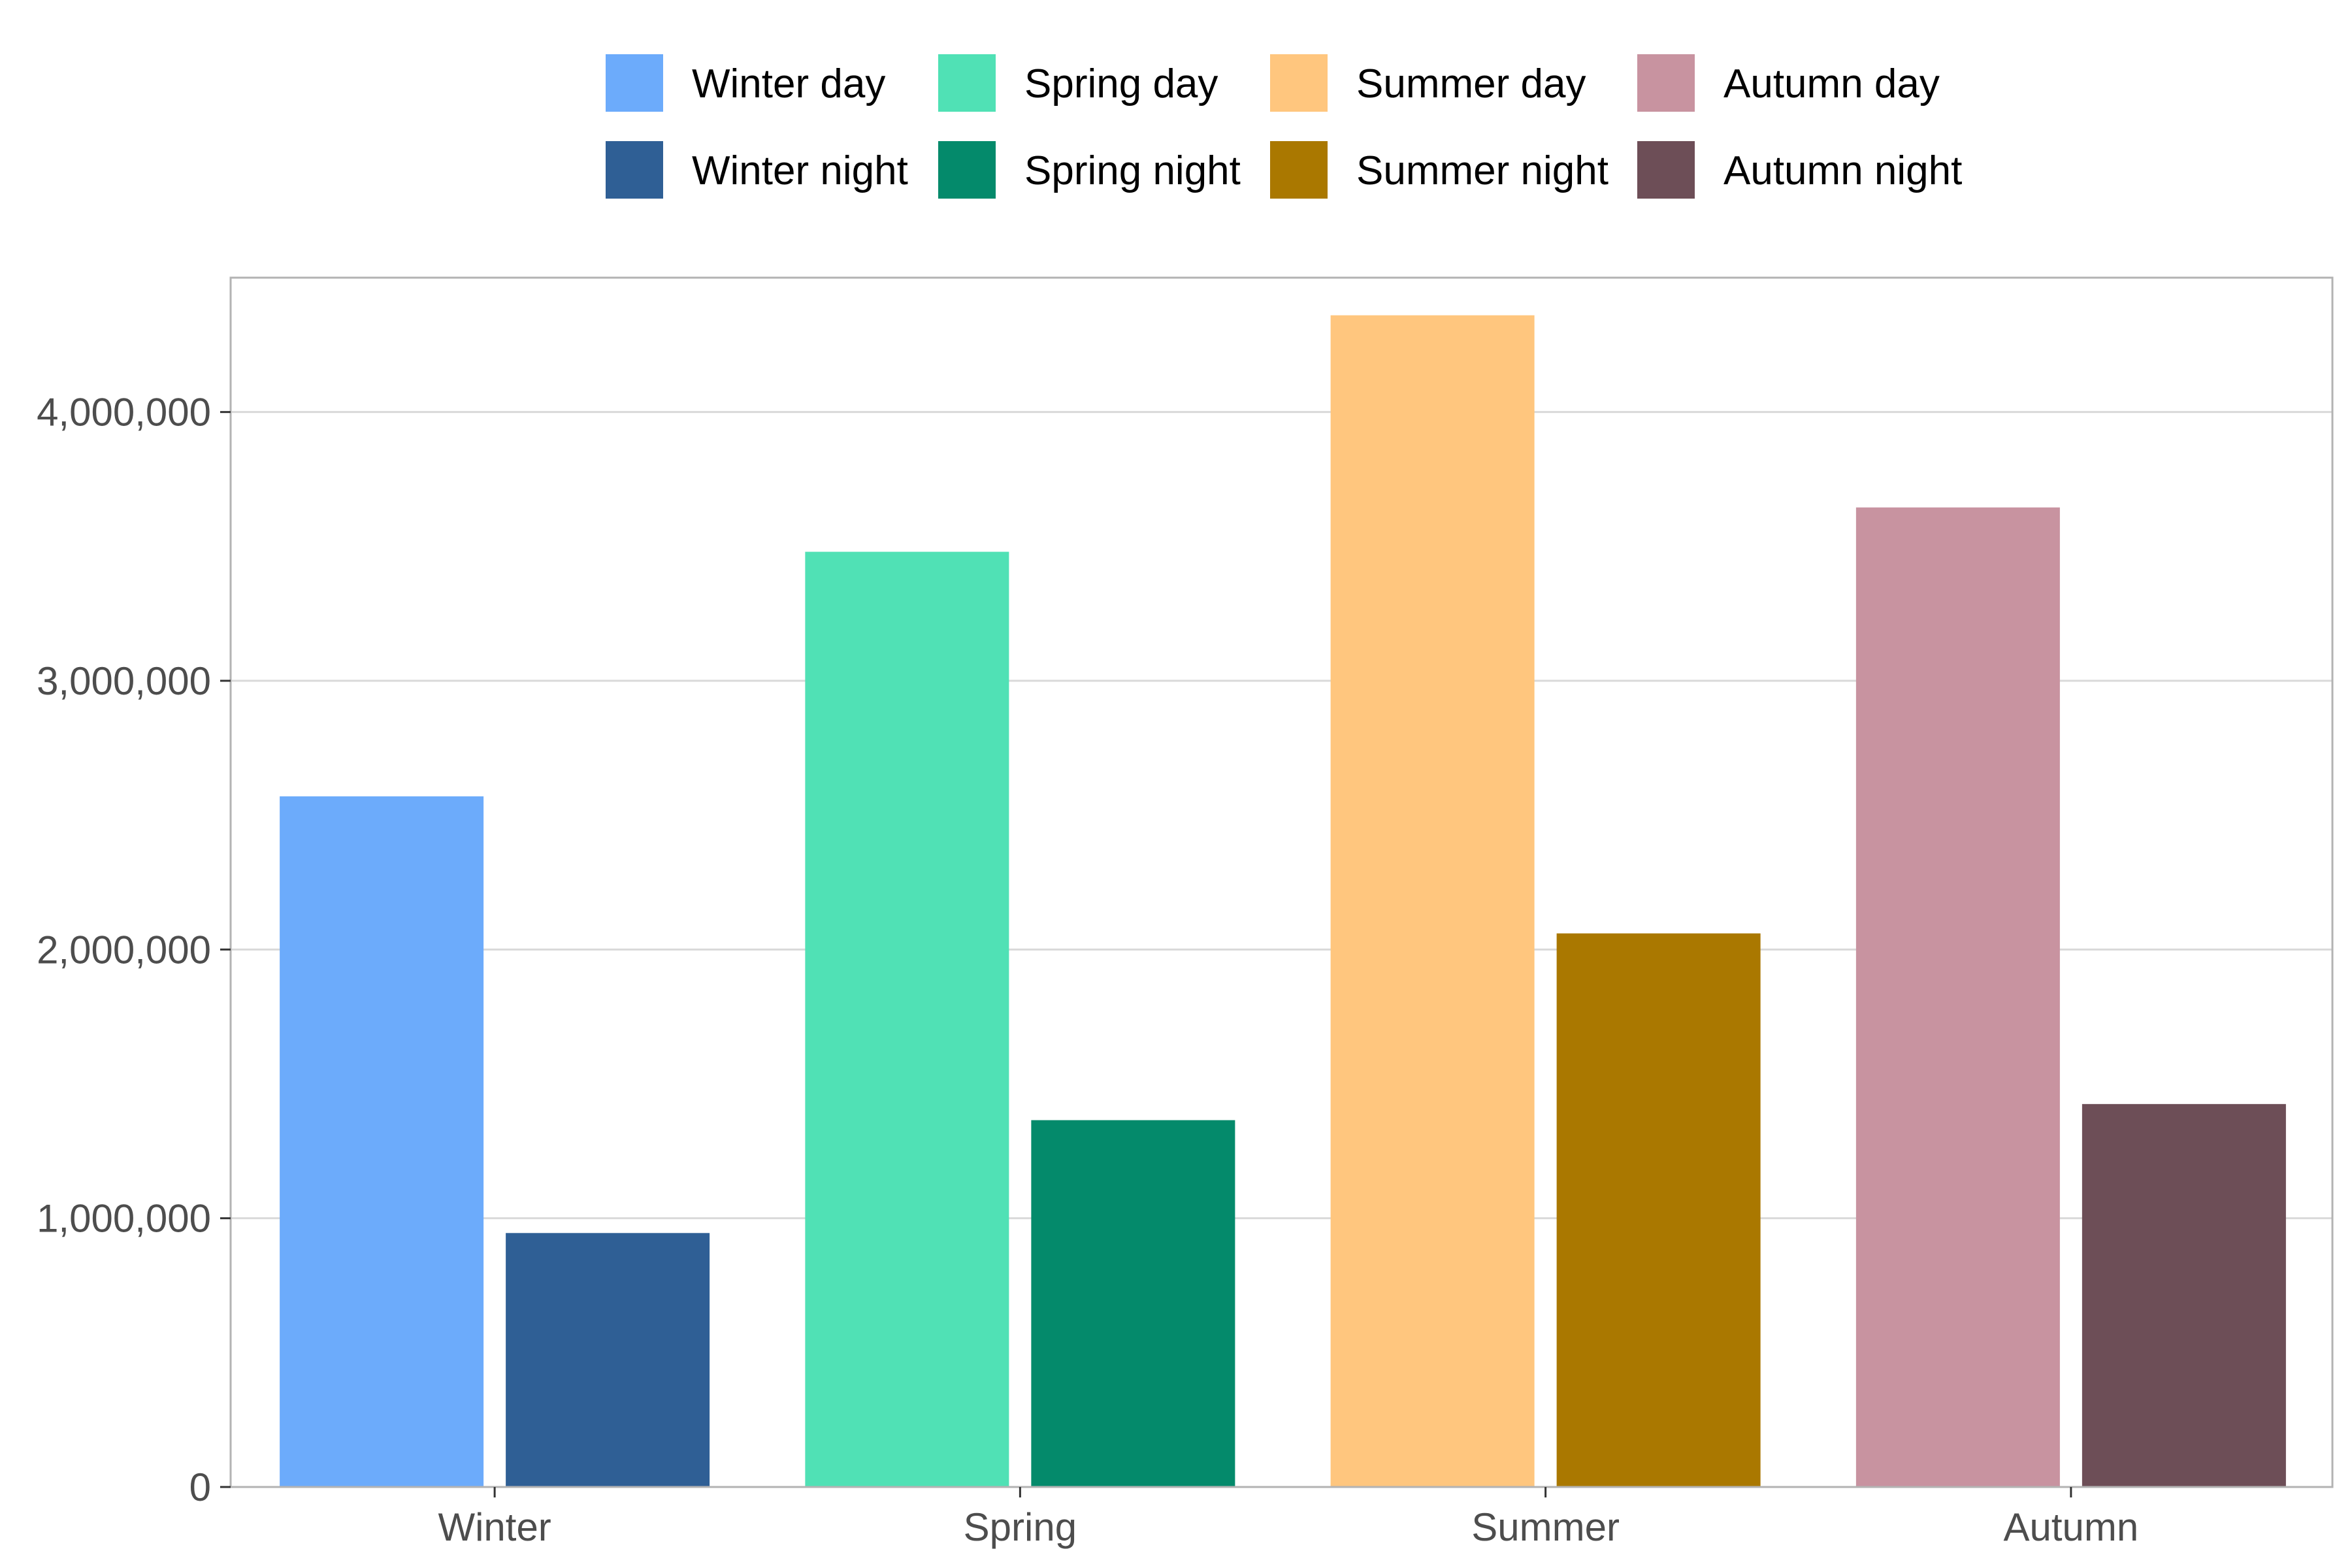 This screenshot has width=2352, height=1568. I want to click on bar-autumn-night, so click(2184, 1295).